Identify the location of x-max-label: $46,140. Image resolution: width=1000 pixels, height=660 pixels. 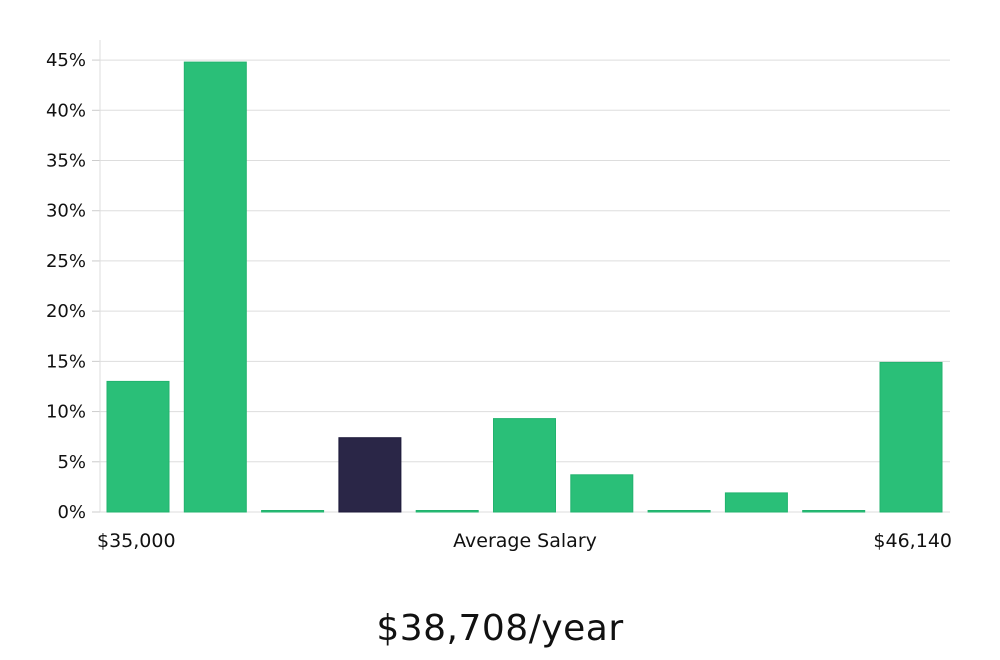
(912, 541).